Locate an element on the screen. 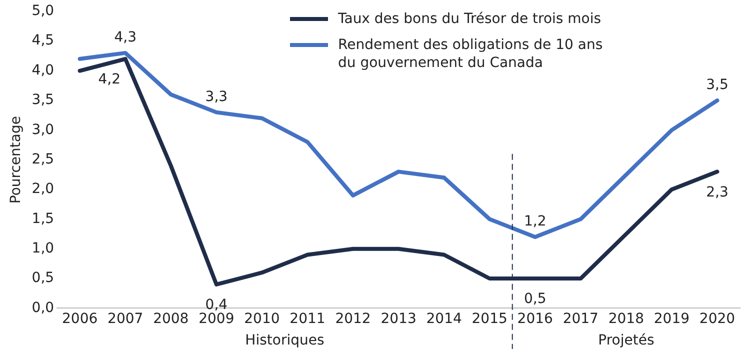  y-tick-label: 4,5 is located at coordinates (43, 40).